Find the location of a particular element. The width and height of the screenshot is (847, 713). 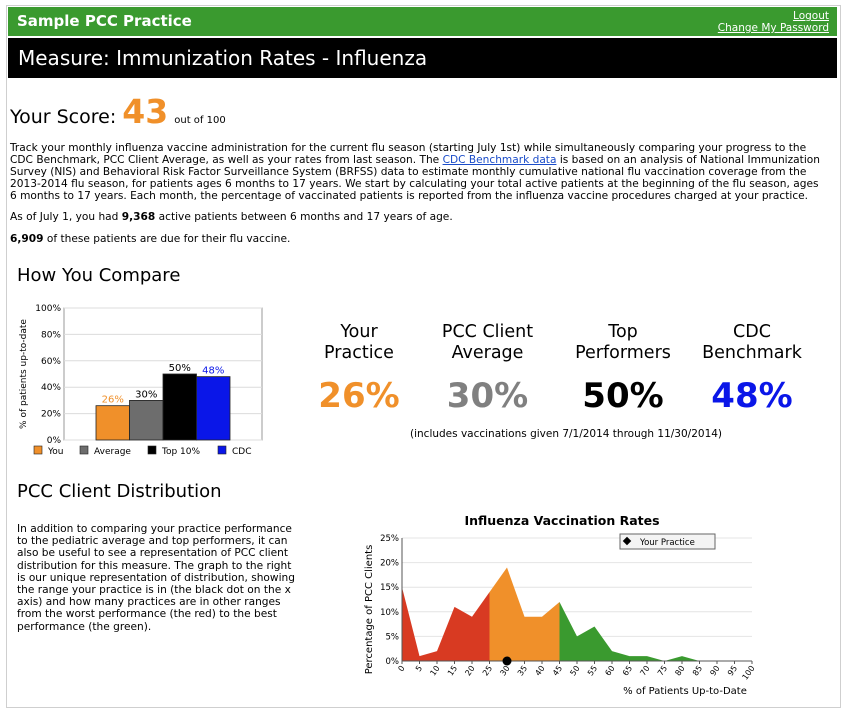

bar-top-10- is located at coordinates (179, 407).